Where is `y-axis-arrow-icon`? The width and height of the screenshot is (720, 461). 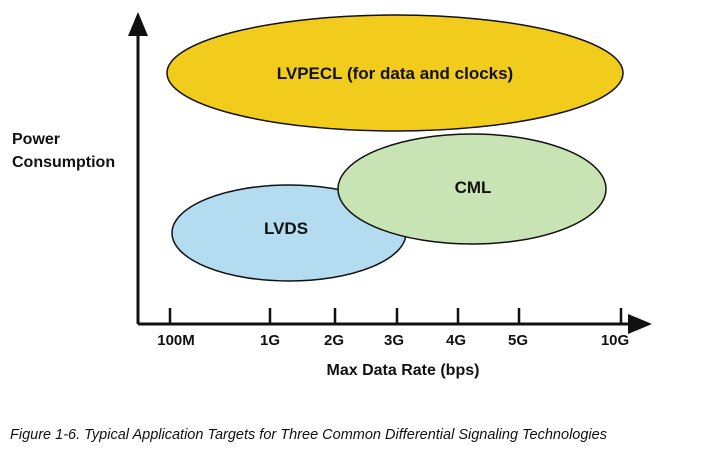 y-axis-arrow-icon is located at coordinates (138, 24).